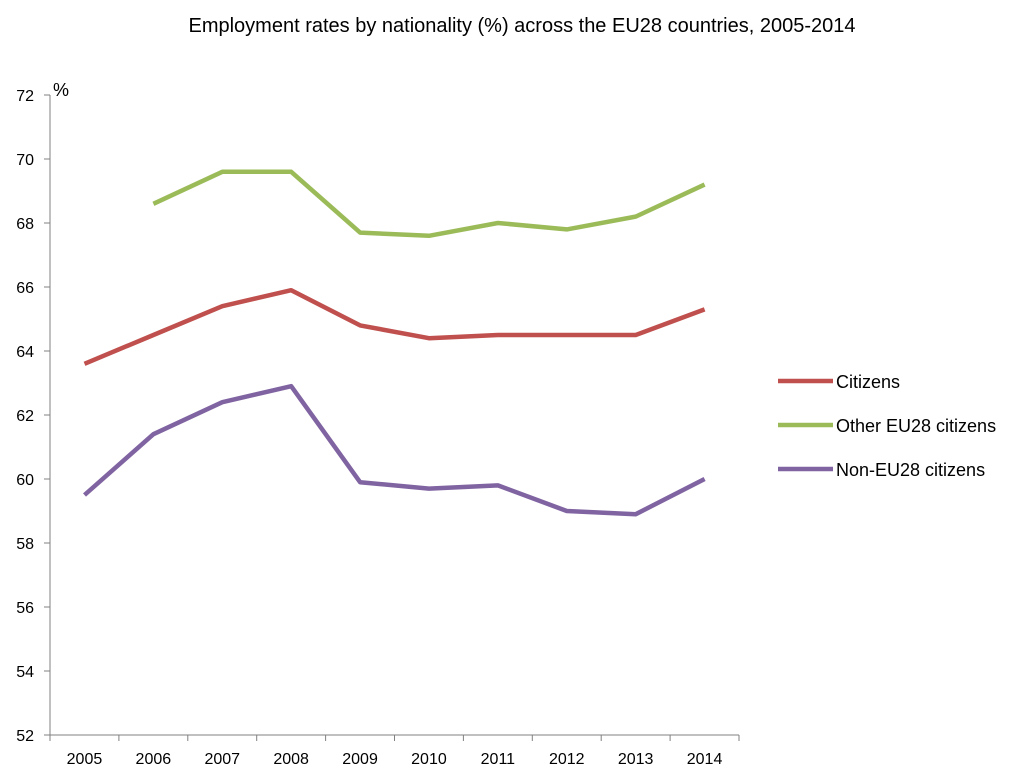  What do you see at coordinates (25, 544) in the screenshot?
I see `y-tick-label: 58` at bounding box center [25, 544].